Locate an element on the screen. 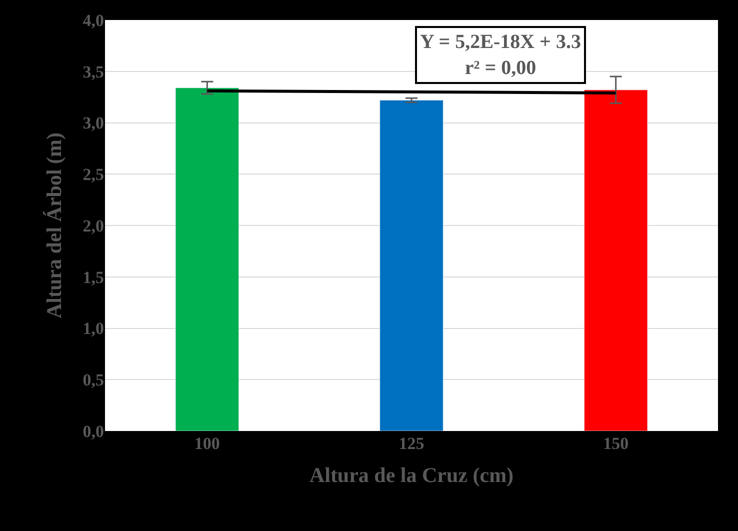  x-tick-label: 125 is located at coordinates (411, 443).